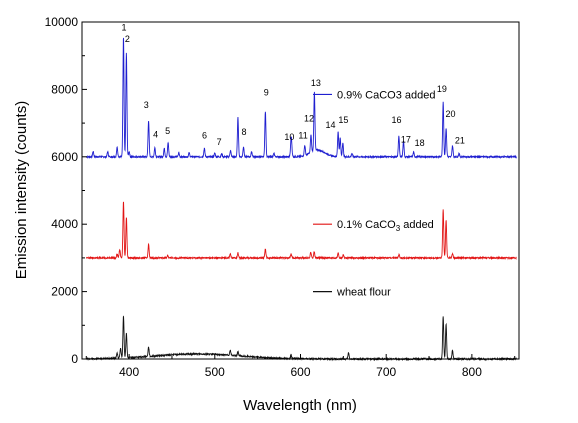 The height and width of the screenshot is (423, 578). What do you see at coordinates (266, 92) in the screenshot?
I see `peak-label: 9` at bounding box center [266, 92].